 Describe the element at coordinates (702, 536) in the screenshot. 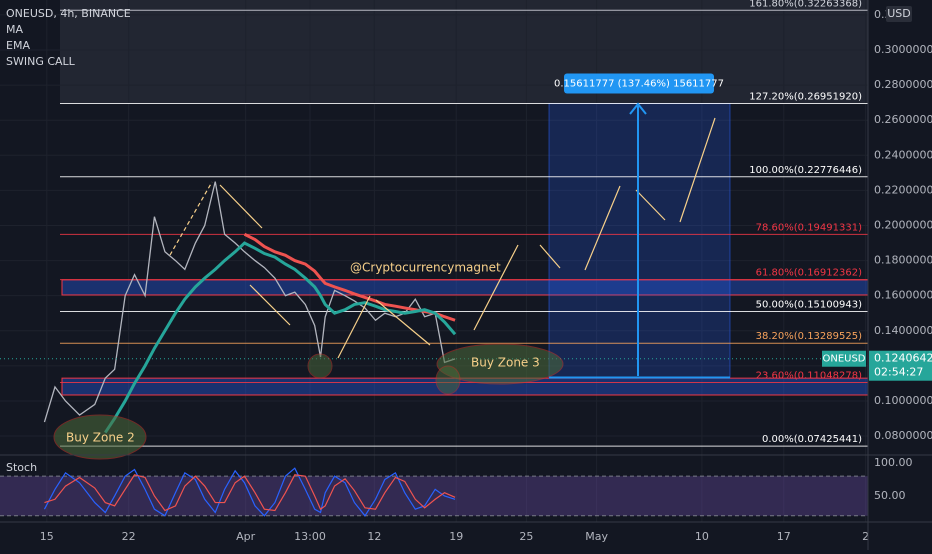

I see `x-tick-label: 10` at that location.